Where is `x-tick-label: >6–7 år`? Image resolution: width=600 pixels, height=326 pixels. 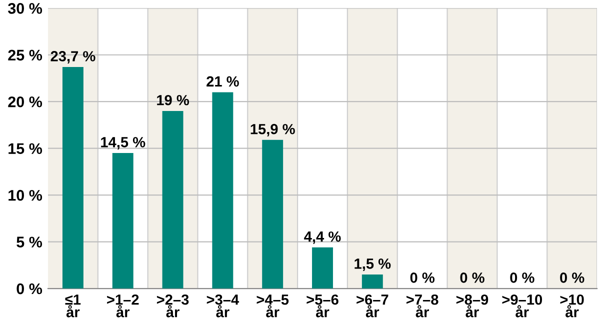
x-tick-label: >6–7 år is located at coordinates (372, 306).